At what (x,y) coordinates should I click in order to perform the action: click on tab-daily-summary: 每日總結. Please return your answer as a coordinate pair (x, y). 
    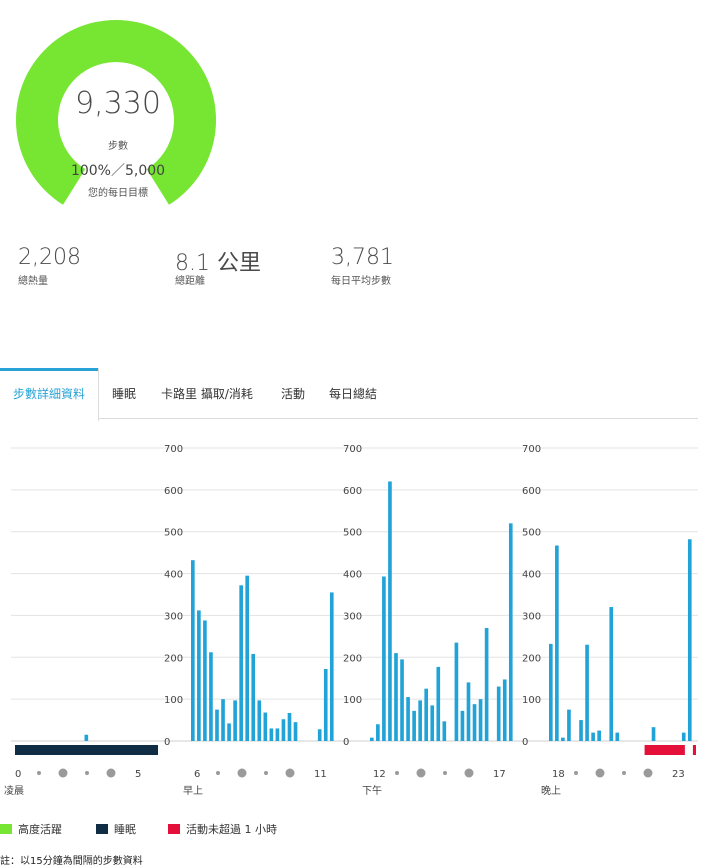
    Looking at the image, I should click on (353, 394).